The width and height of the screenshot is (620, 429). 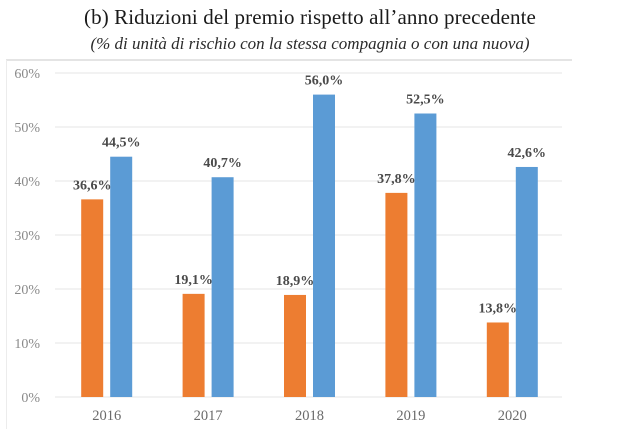 I want to click on y-axis: 0% 10% 20% 30% 40% 50% 60%, so click(x=27, y=236).